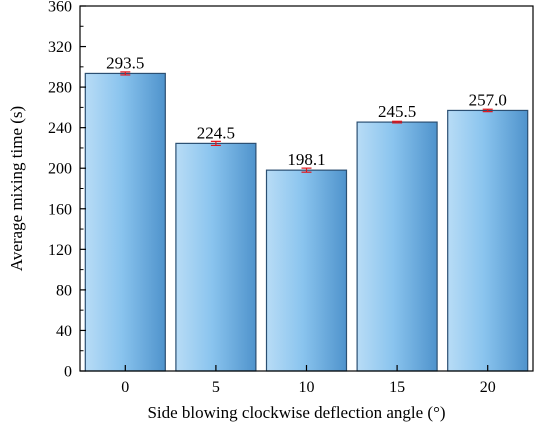  What do you see at coordinates (216, 387) in the screenshot?
I see `x-tick-label: 5` at bounding box center [216, 387].